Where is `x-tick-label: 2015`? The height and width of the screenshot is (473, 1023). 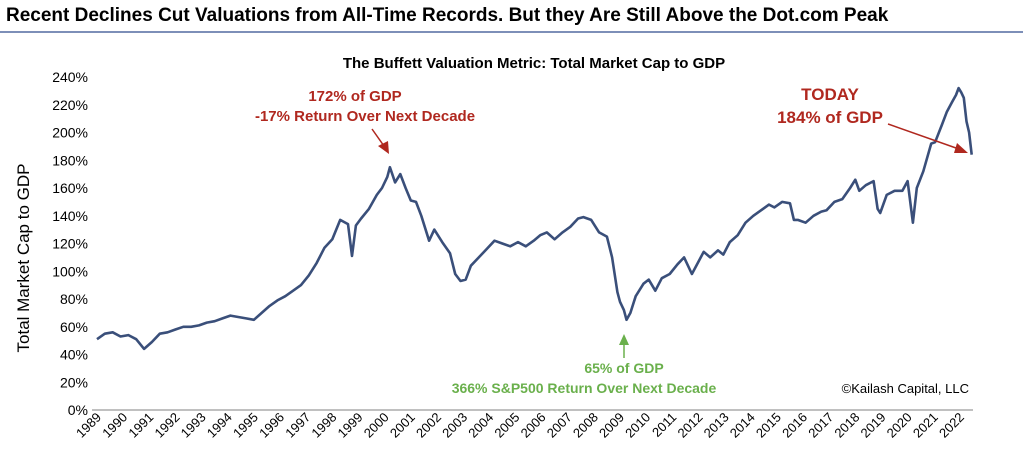 x-tick-label: 2015 is located at coordinates (768, 425).